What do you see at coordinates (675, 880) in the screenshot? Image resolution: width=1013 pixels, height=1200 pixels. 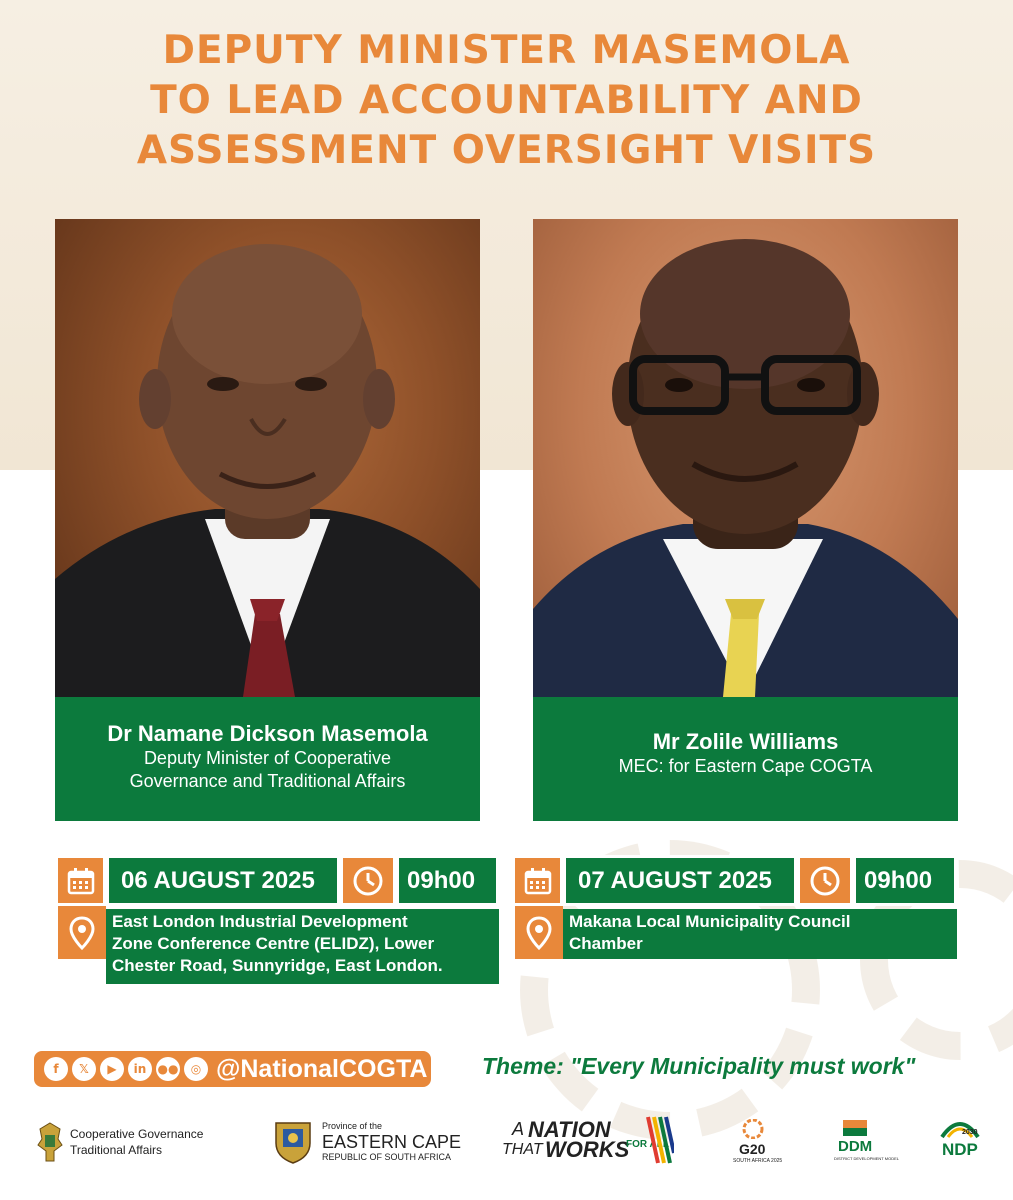 I see `event-date-text: 07 AUGUST 2025` at bounding box center [675, 880].